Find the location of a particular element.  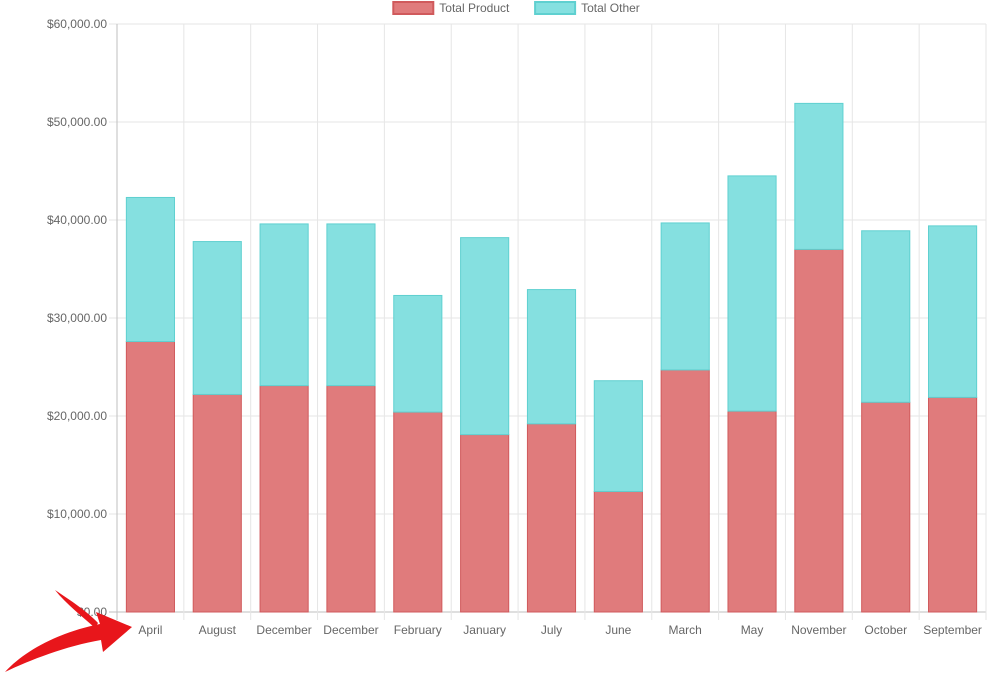

red-arrow-shape is located at coordinates (68, 642).